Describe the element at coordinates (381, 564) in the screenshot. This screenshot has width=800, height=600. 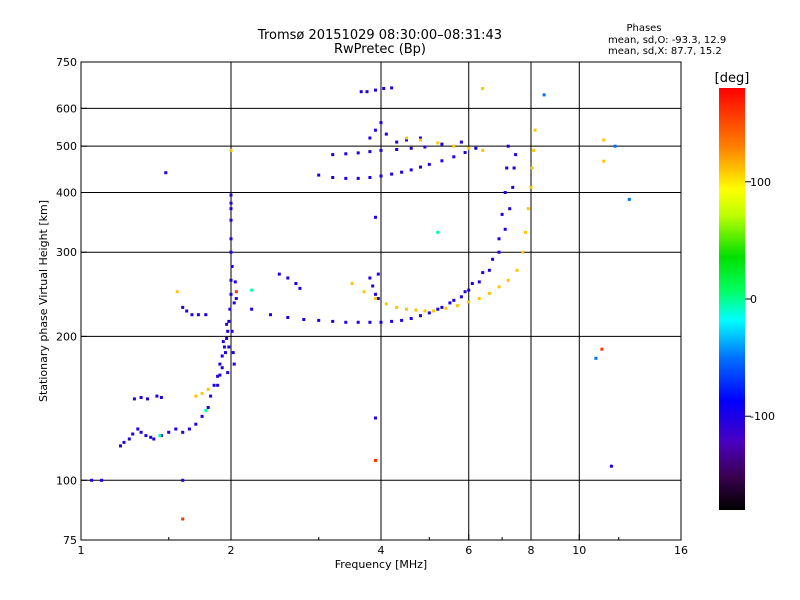
I see `x-axis-label: Frequency [MHz]` at that location.